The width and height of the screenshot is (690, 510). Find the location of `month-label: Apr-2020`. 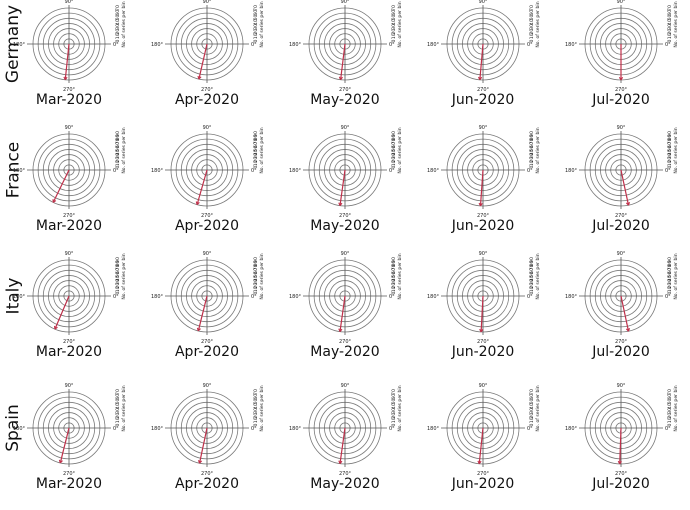

month-label: Apr-2020 is located at coordinates (206, 484).